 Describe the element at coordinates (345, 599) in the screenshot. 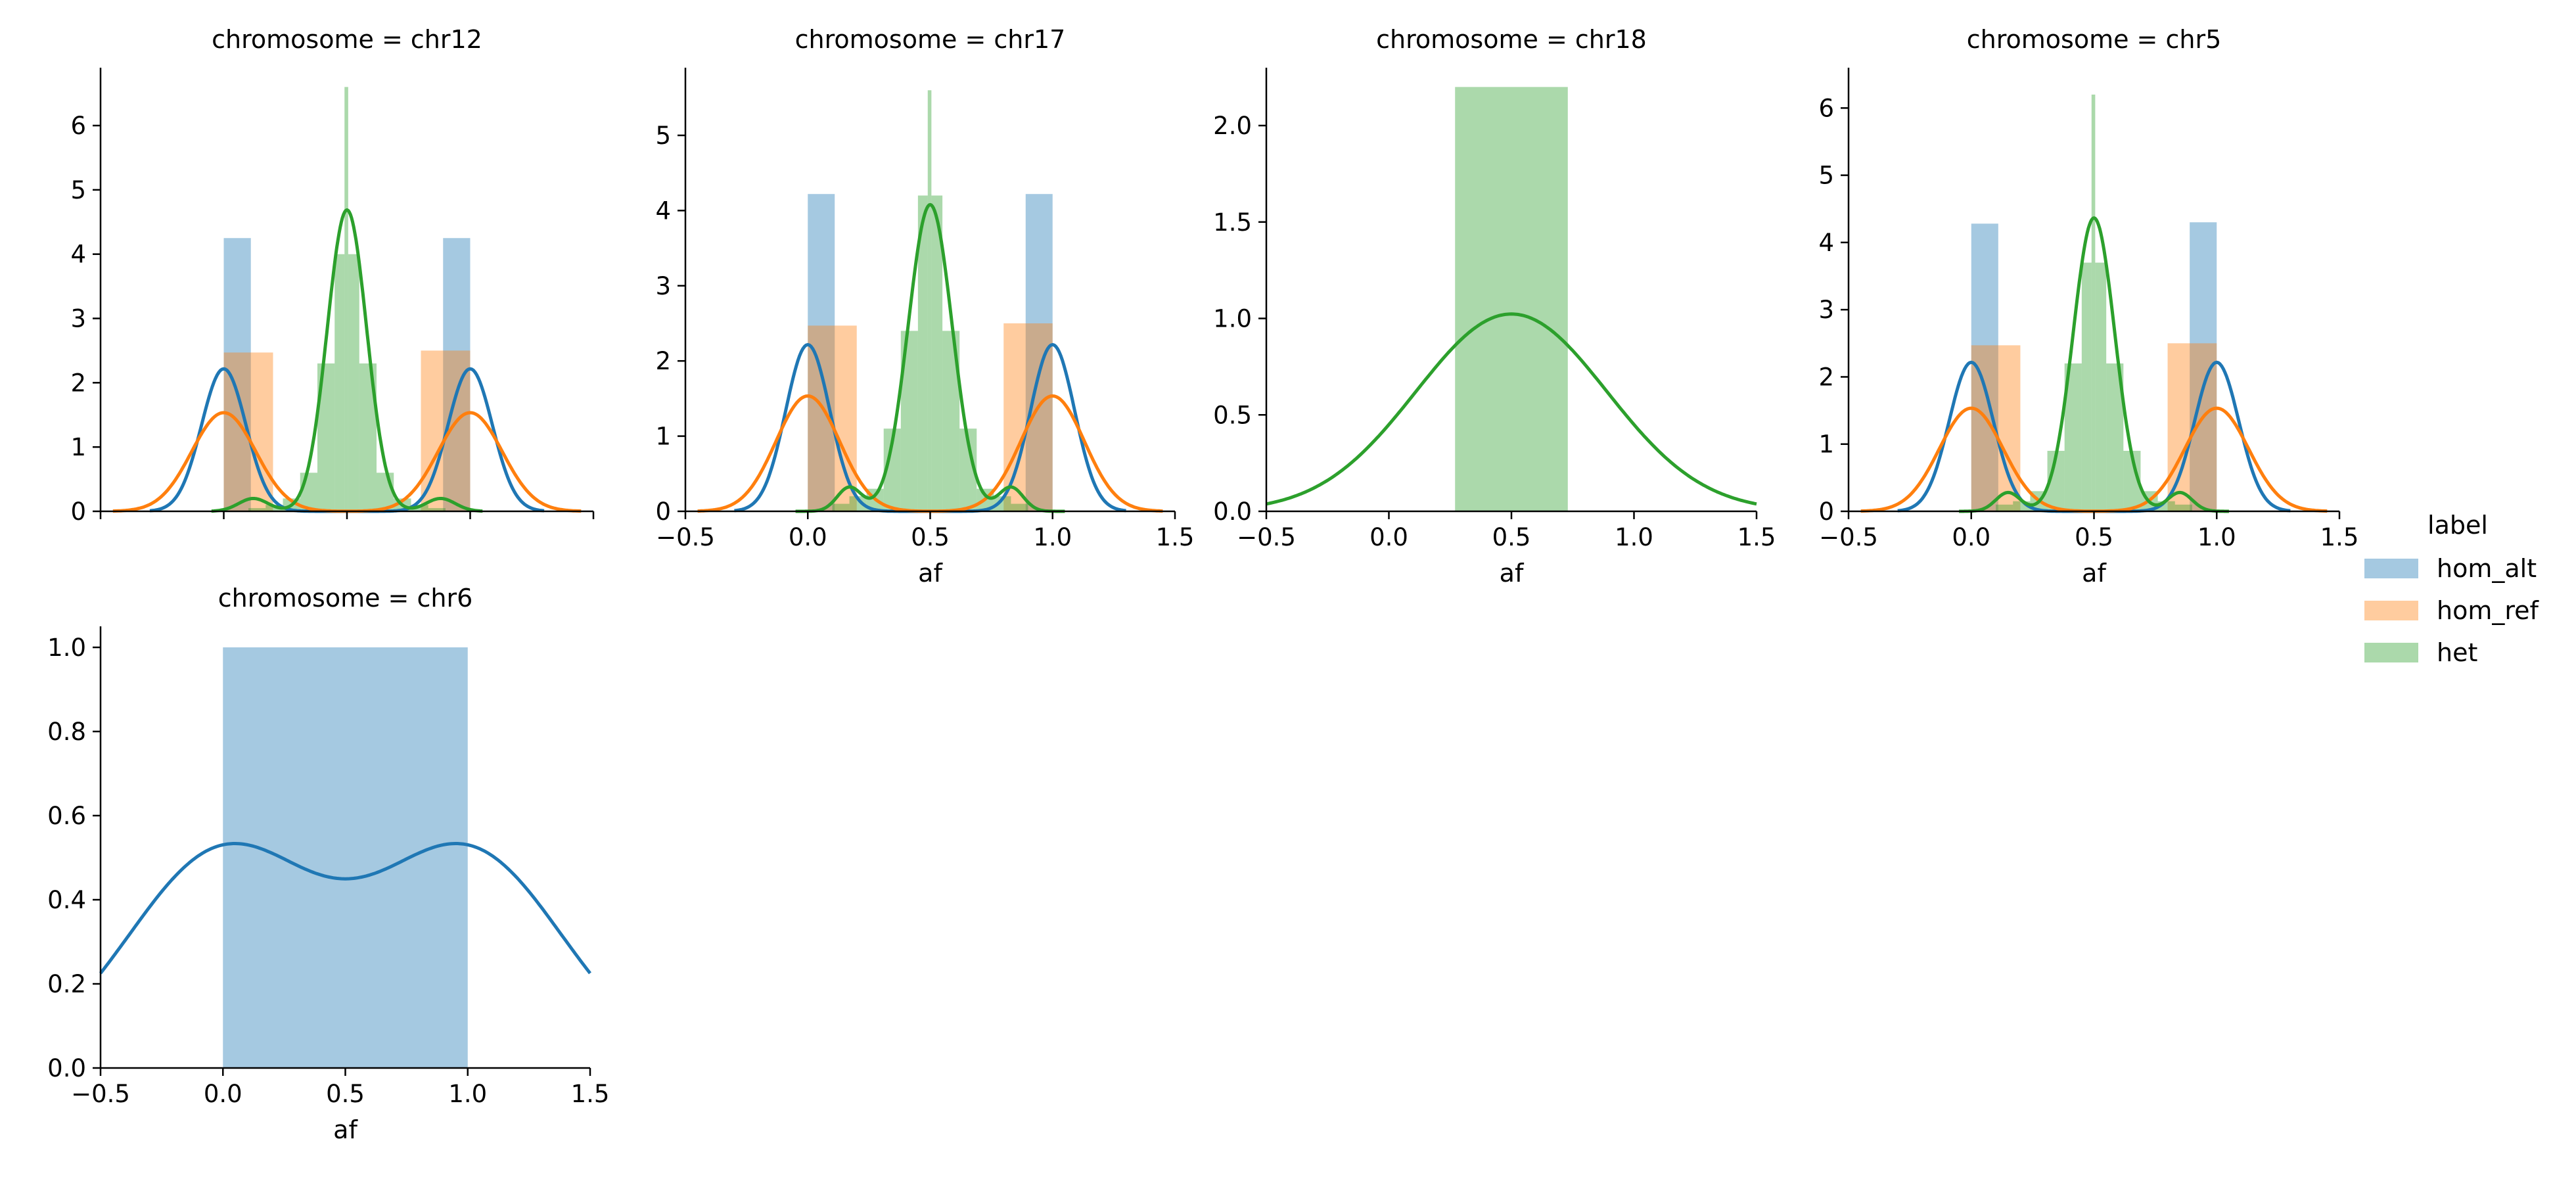

I see `panel-title: chromosome = chr6` at that location.